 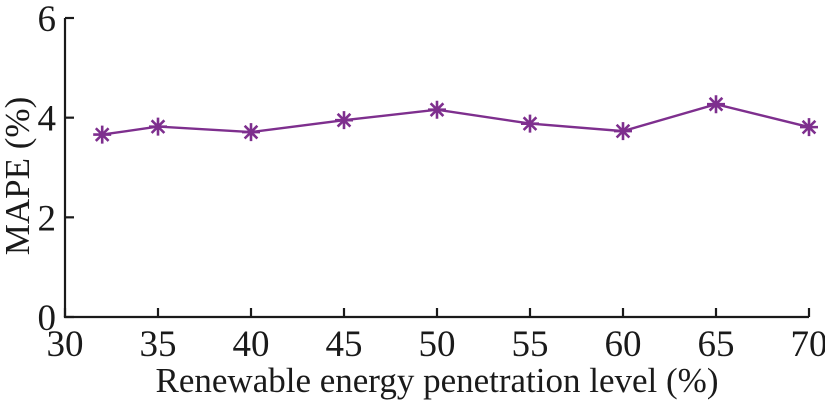 What do you see at coordinates (251, 344) in the screenshot?
I see `x-tick-label: 40` at bounding box center [251, 344].